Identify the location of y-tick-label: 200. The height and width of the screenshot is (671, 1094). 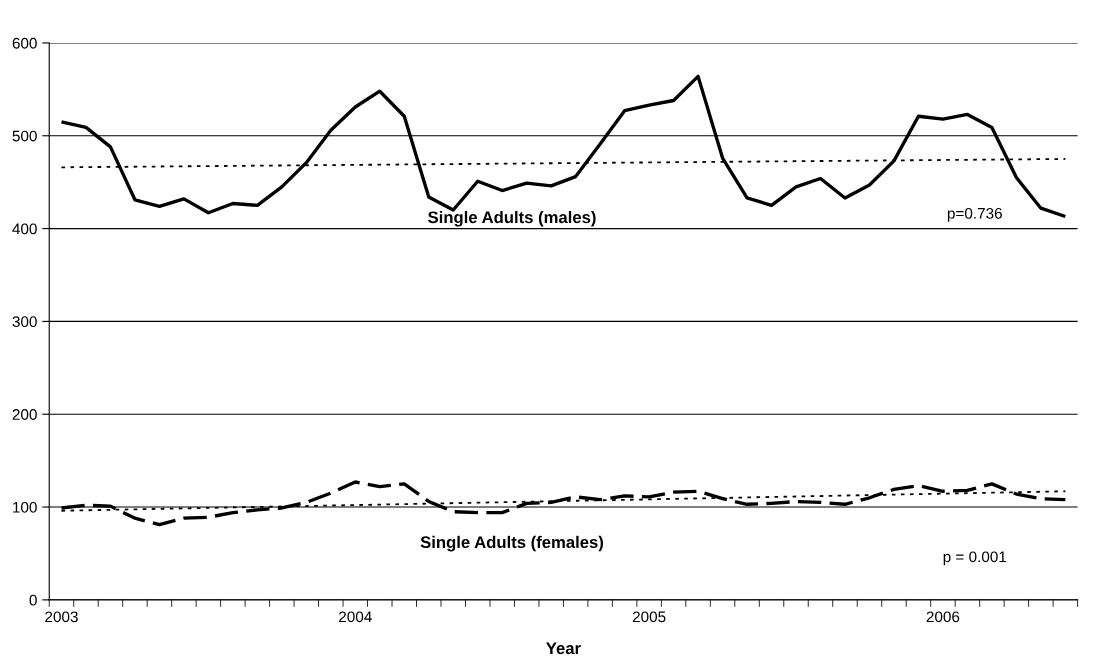
(24, 414).